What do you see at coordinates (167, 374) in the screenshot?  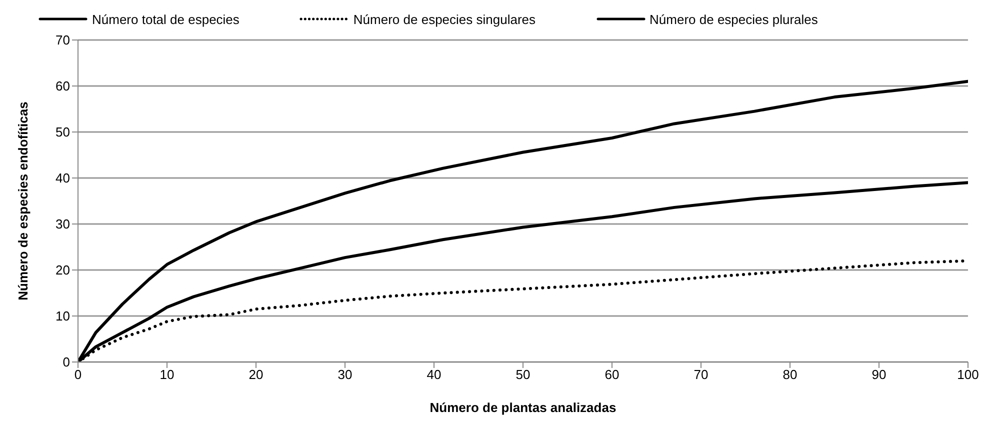 I see `x-tick-label: 10` at bounding box center [167, 374].